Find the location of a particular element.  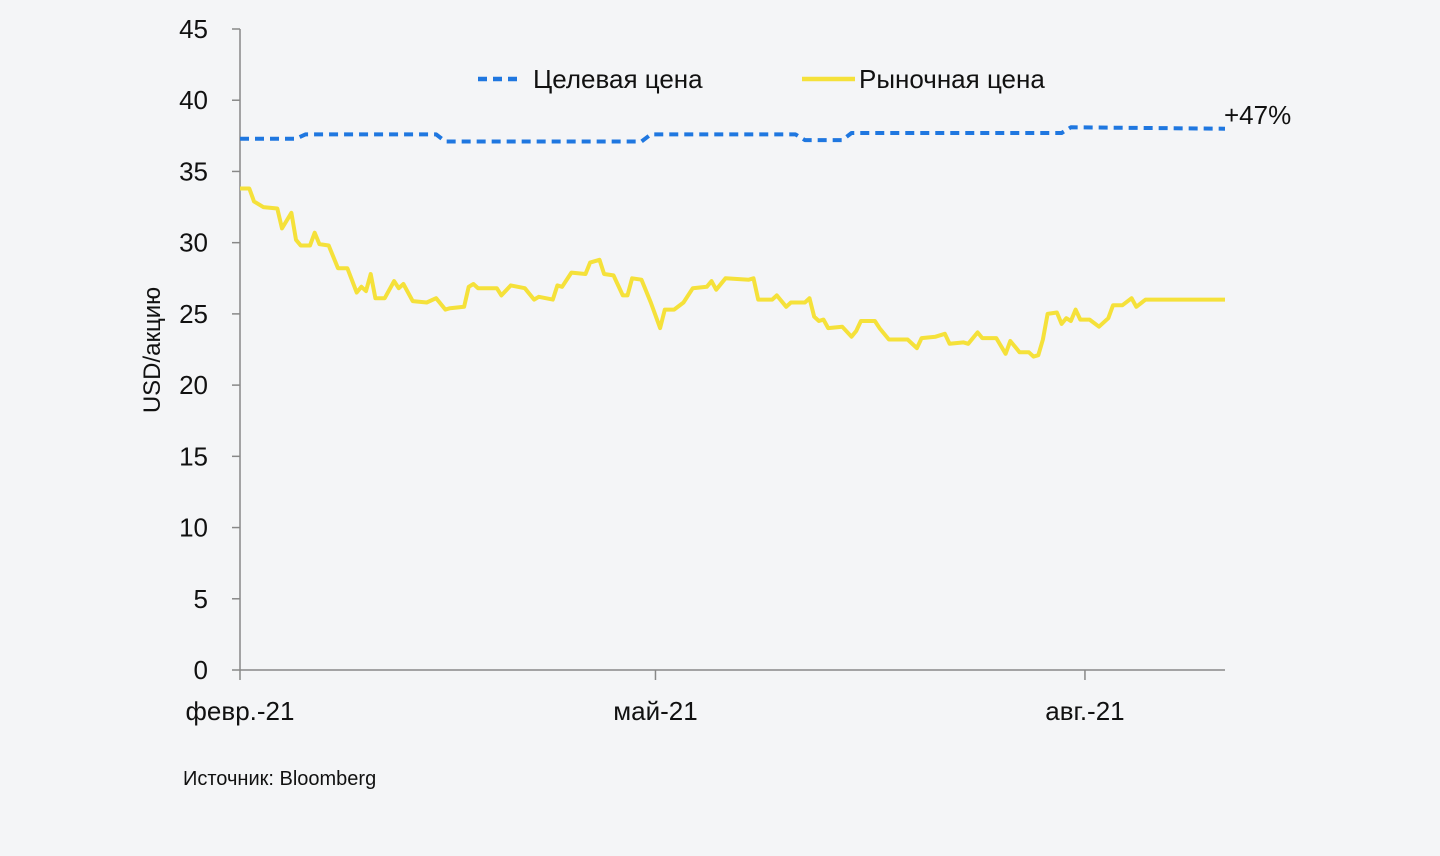

y-tick-label: 5 is located at coordinates (201, 599).